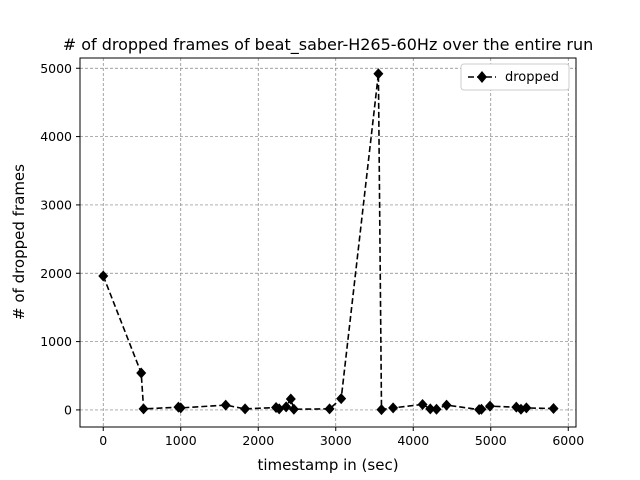  Describe the element at coordinates (103, 440) in the screenshot. I see `x-tick-label: 0` at that location.